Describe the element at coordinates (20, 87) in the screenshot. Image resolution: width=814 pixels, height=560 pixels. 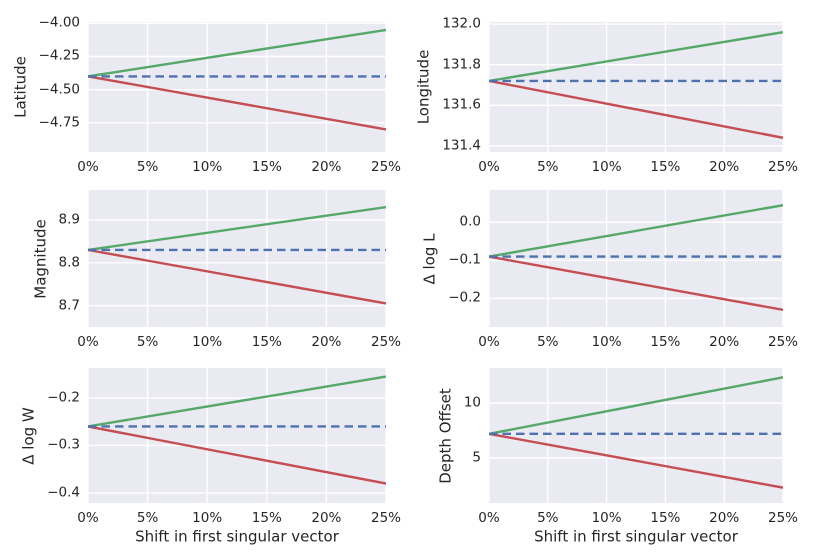
I see `y-axis-label-latitude: Latitude` at that location.